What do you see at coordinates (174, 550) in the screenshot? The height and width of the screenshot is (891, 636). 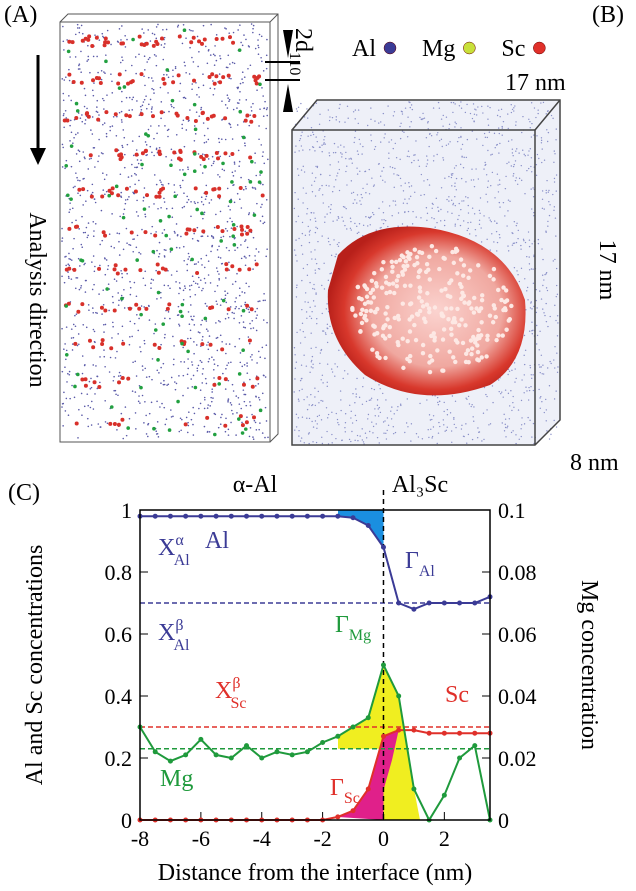 I see `annotation: XαAl` at bounding box center [174, 550].